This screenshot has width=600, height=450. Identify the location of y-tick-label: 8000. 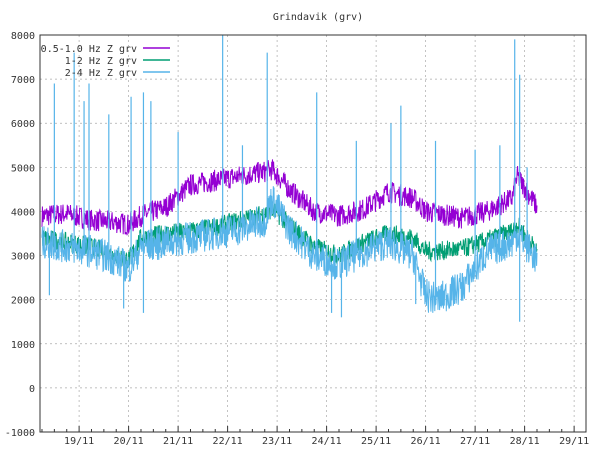
(23, 36).